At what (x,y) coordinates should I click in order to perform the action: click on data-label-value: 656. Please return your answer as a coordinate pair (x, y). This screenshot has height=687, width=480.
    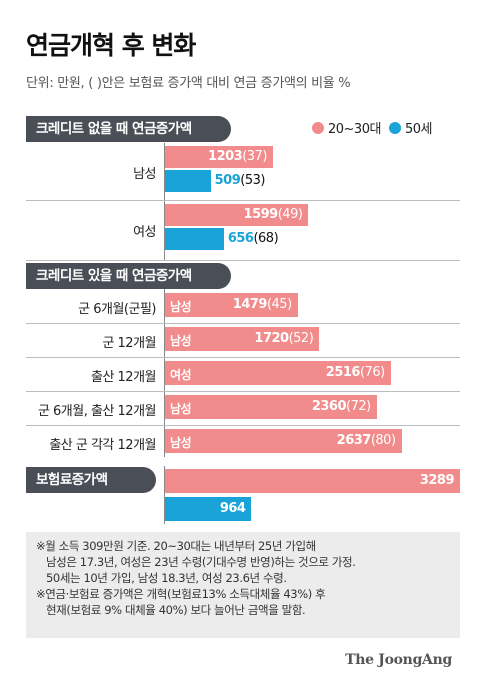
    Looking at the image, I should click on (240, 238).